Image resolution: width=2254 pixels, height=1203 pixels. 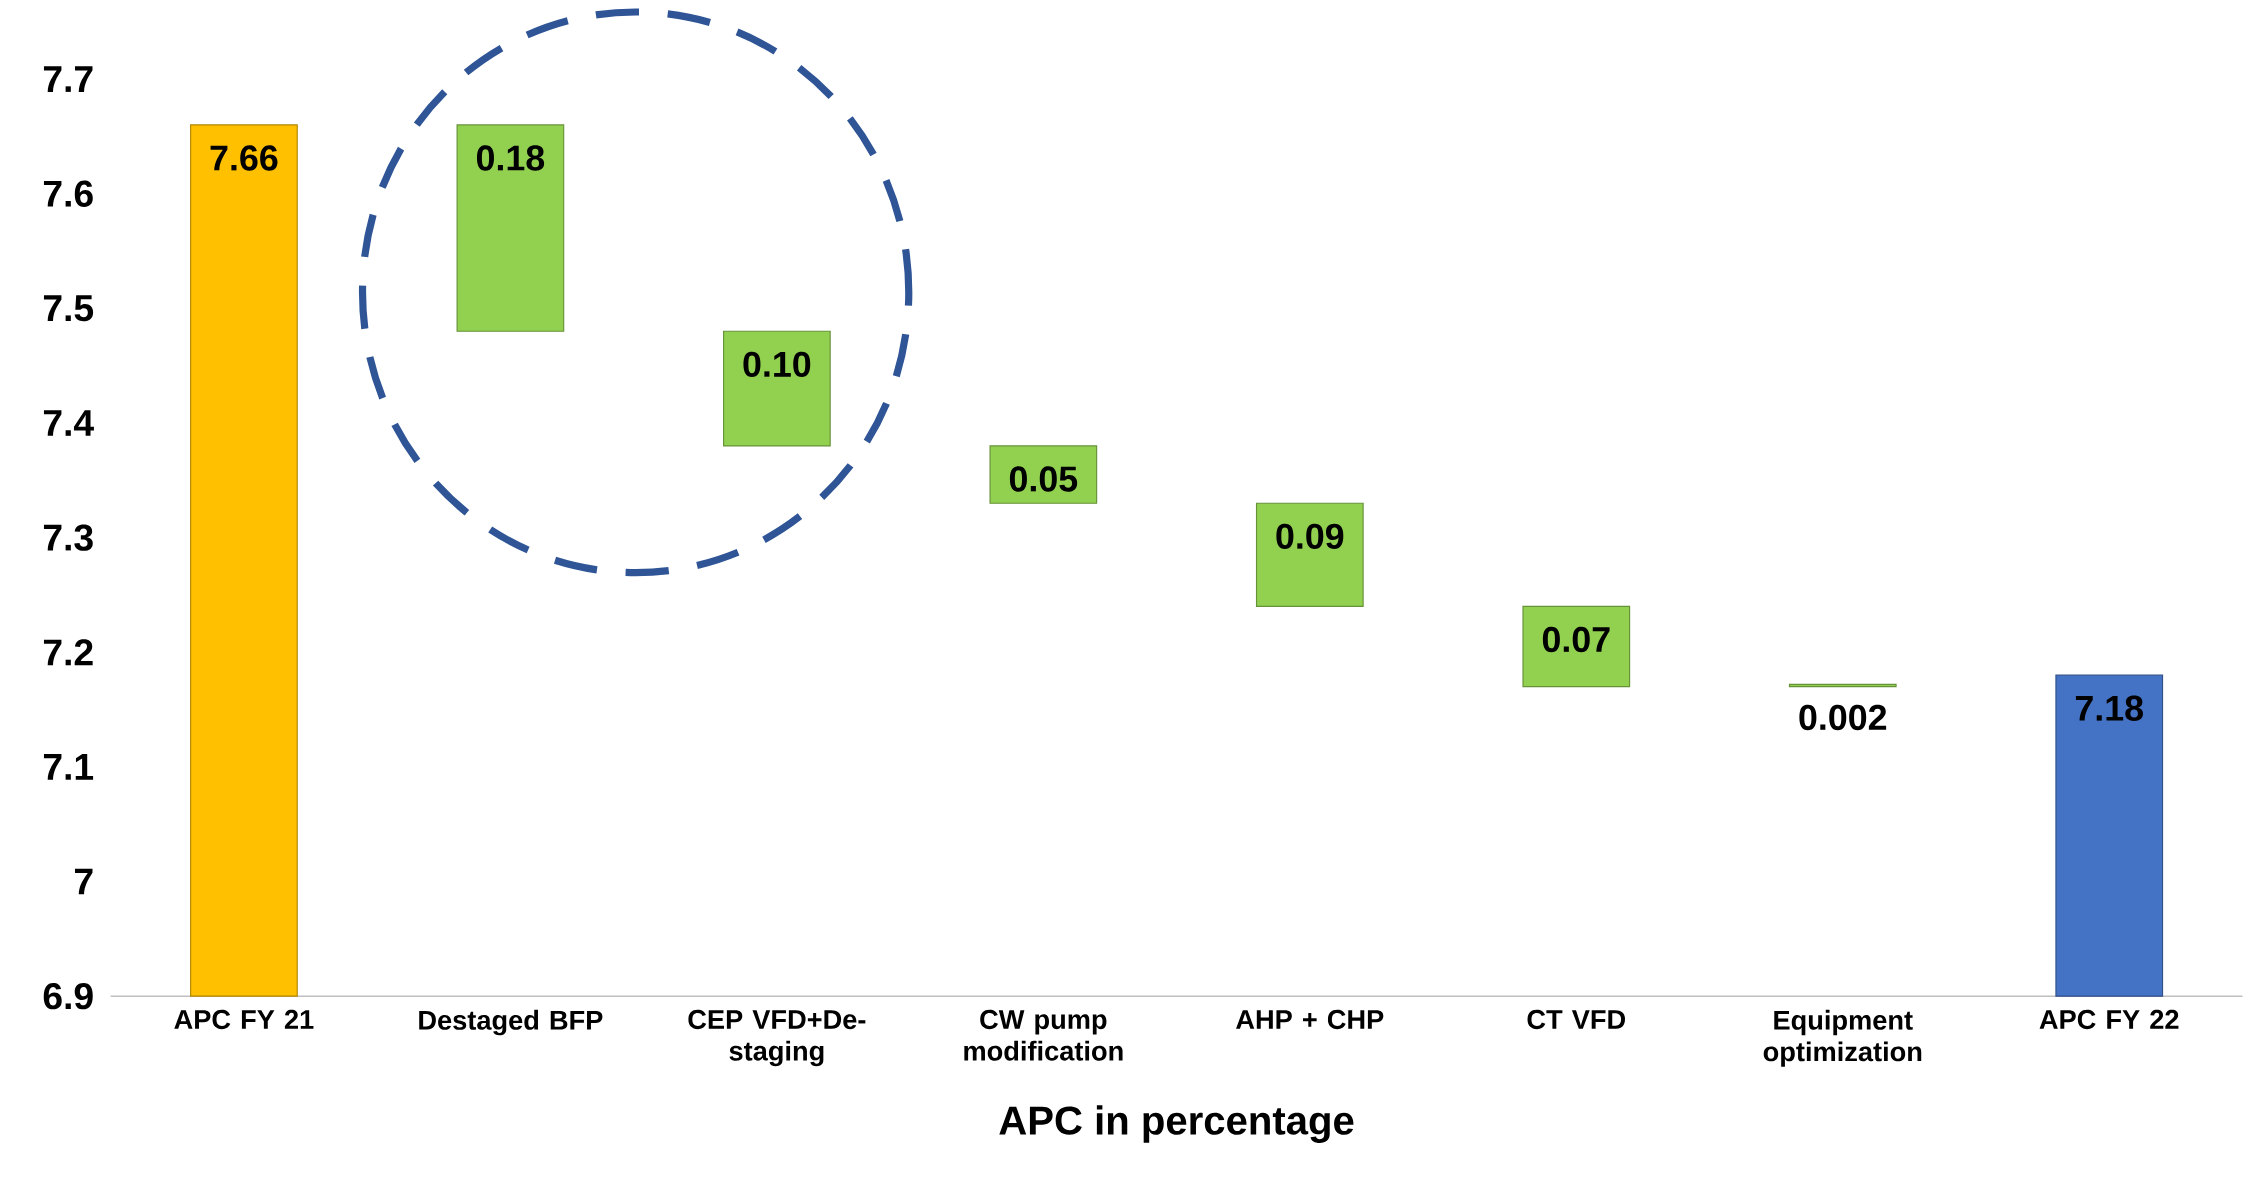 I want to click on data-label: 0.18, so click(x=510, y=158).